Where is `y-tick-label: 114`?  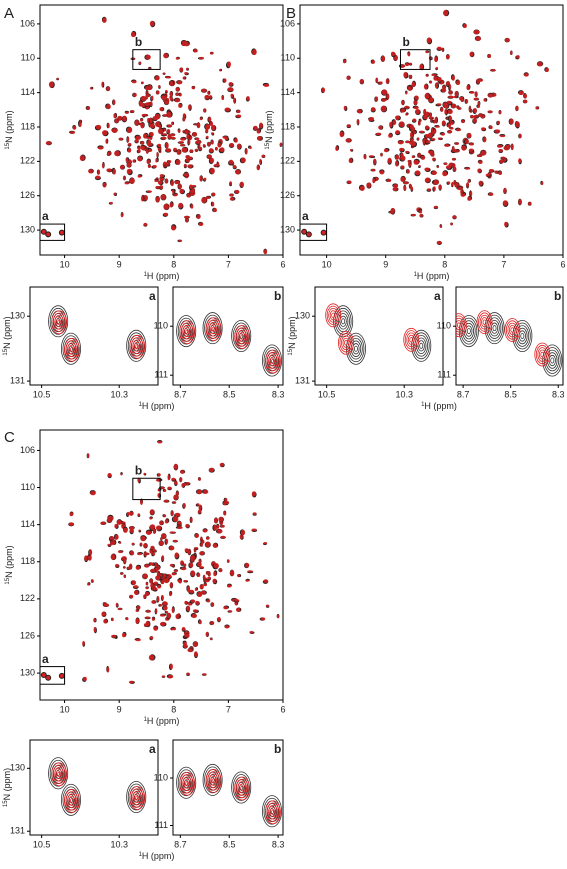
y-tick-label: 114 is located at coordinates (28, 92).